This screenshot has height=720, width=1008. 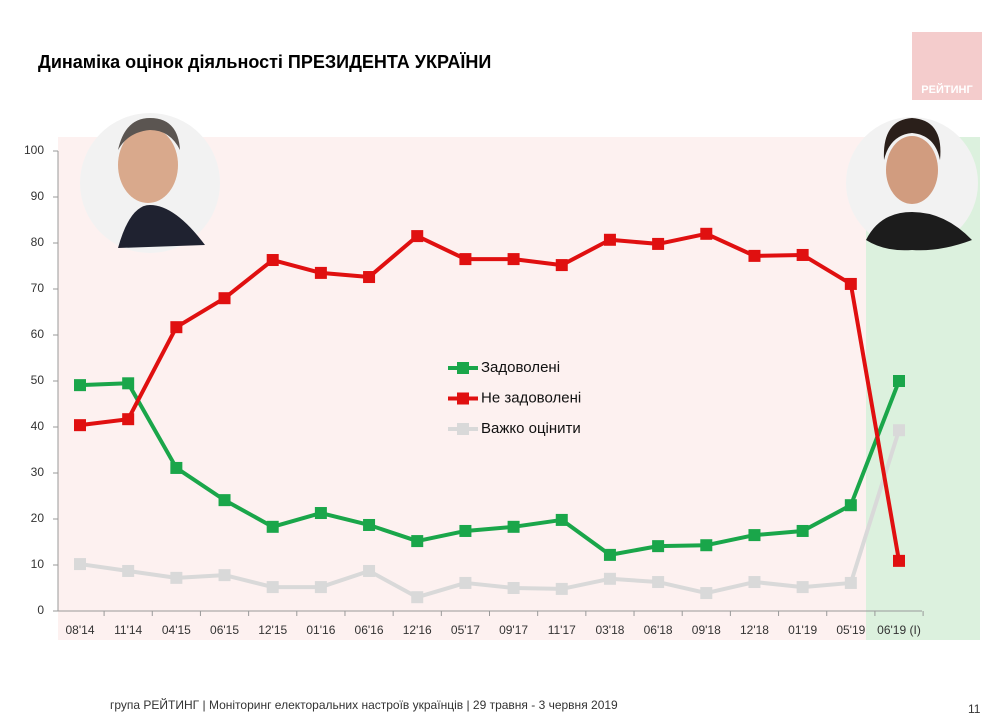 What do you see at coordinates (706, 630) in the screenshot?
I see `x-tick-label: 09'18` at bounding box center [706, 630].